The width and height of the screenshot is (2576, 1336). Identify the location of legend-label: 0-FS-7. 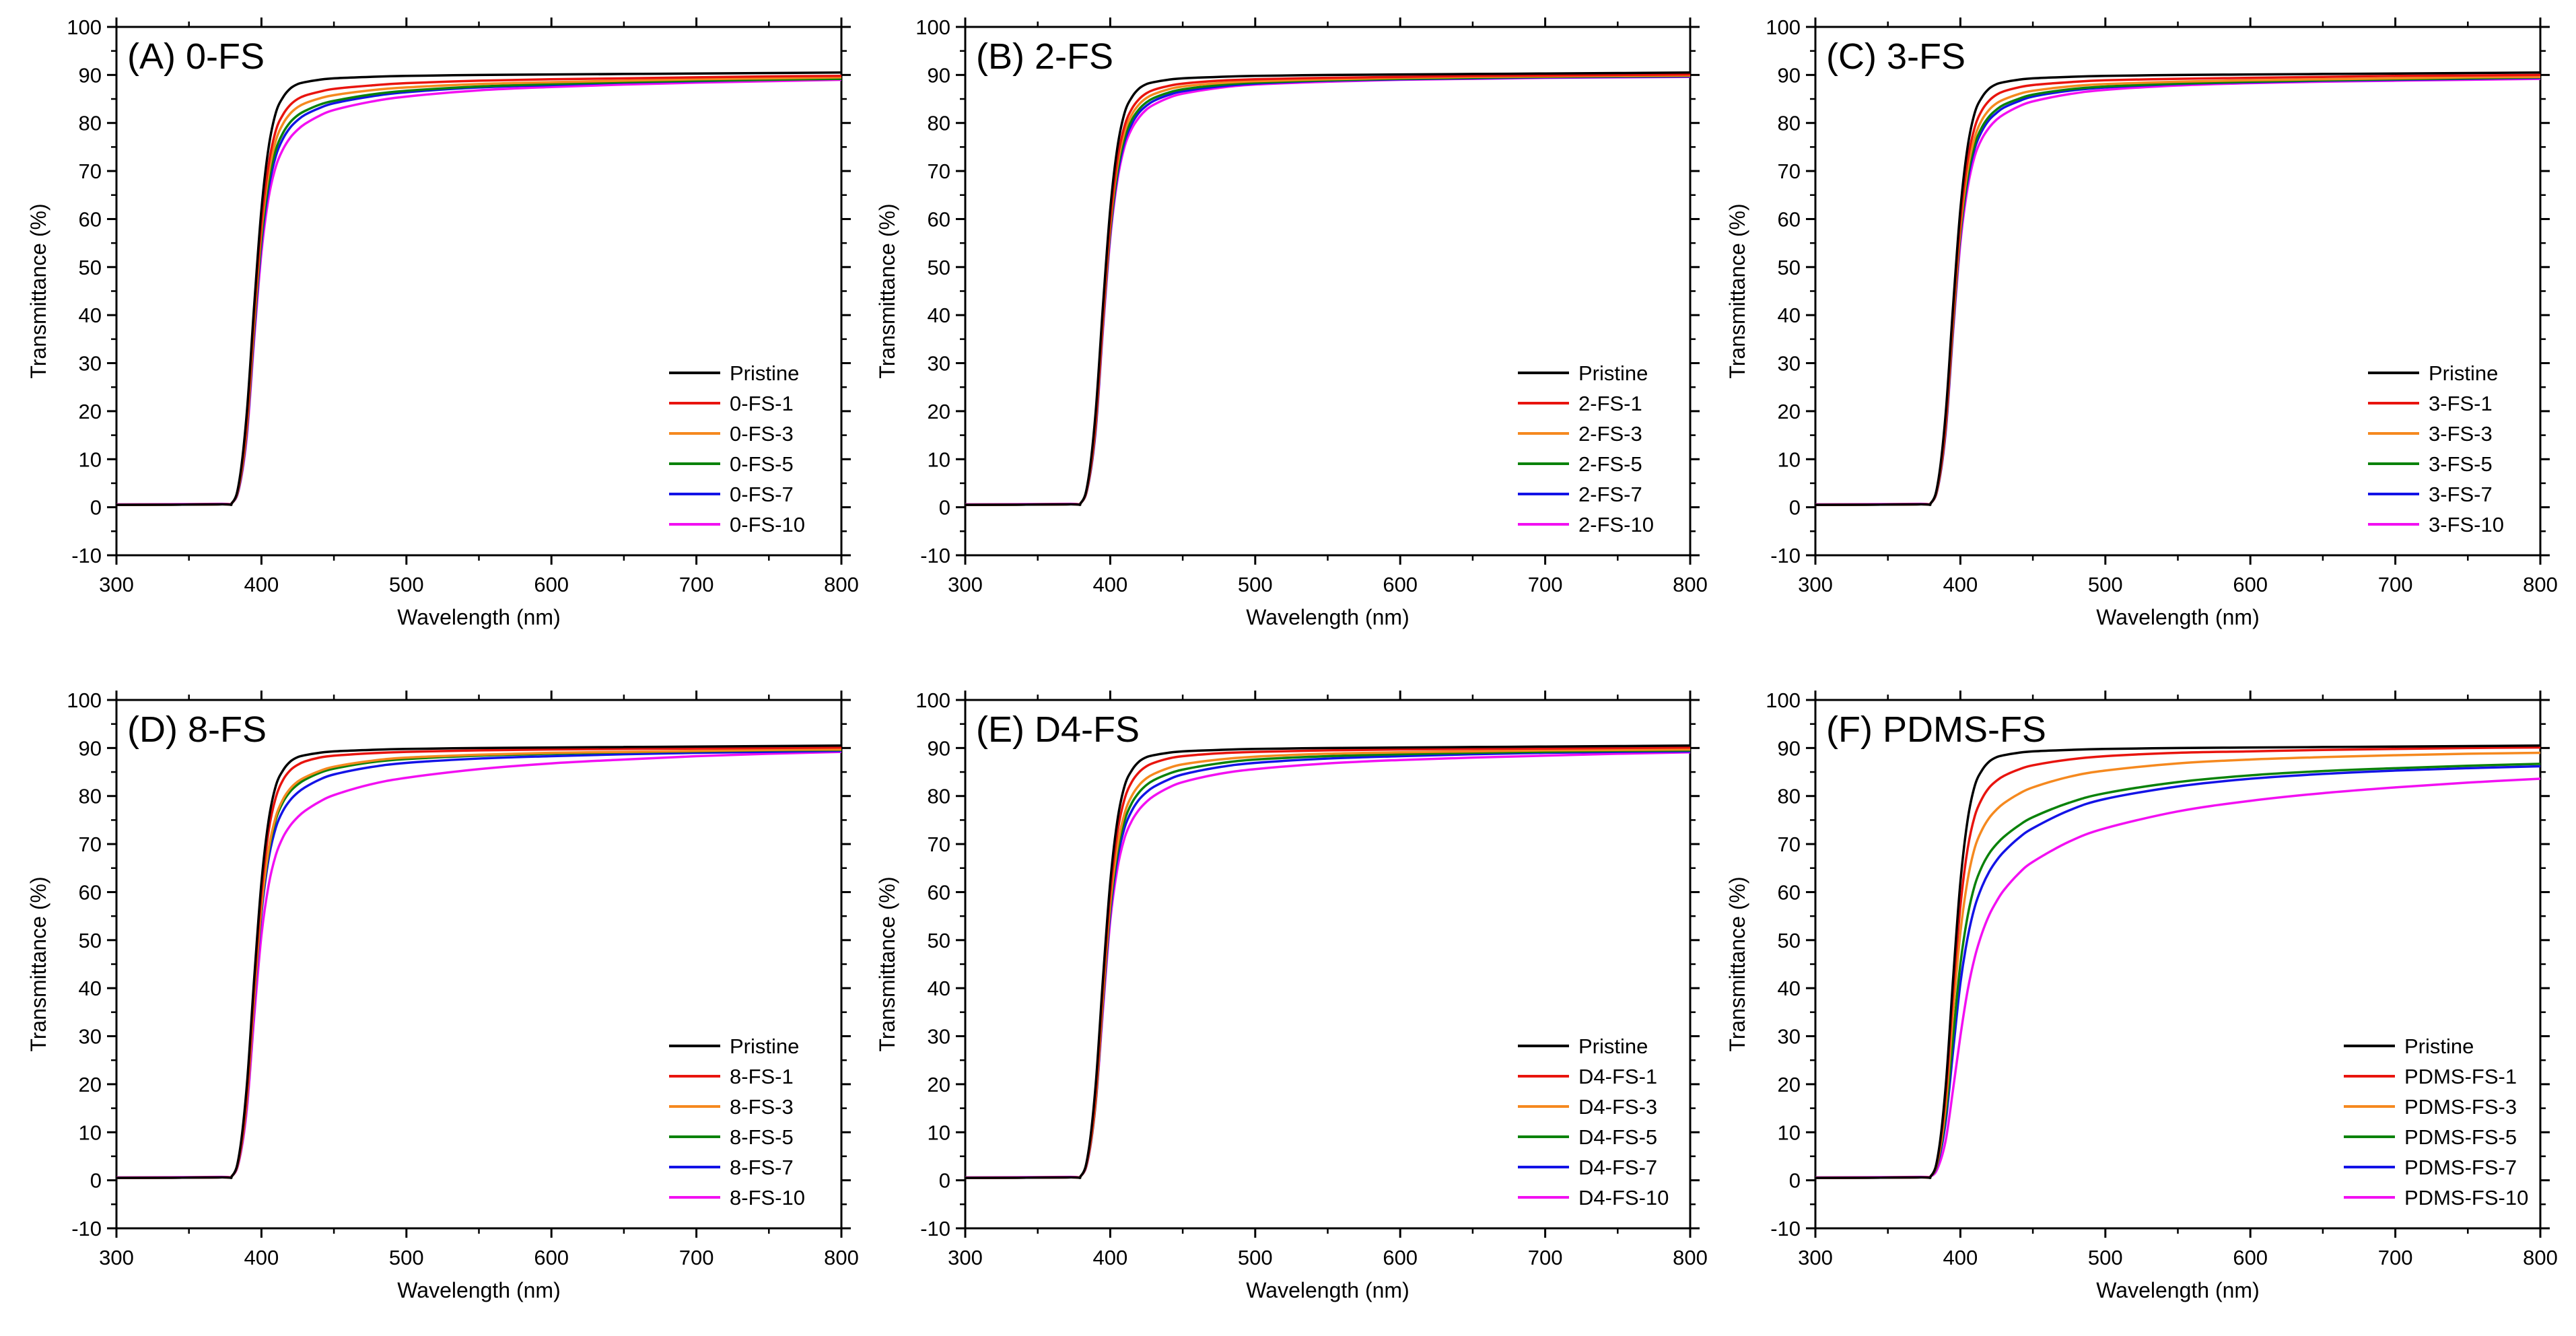
(762, 494).